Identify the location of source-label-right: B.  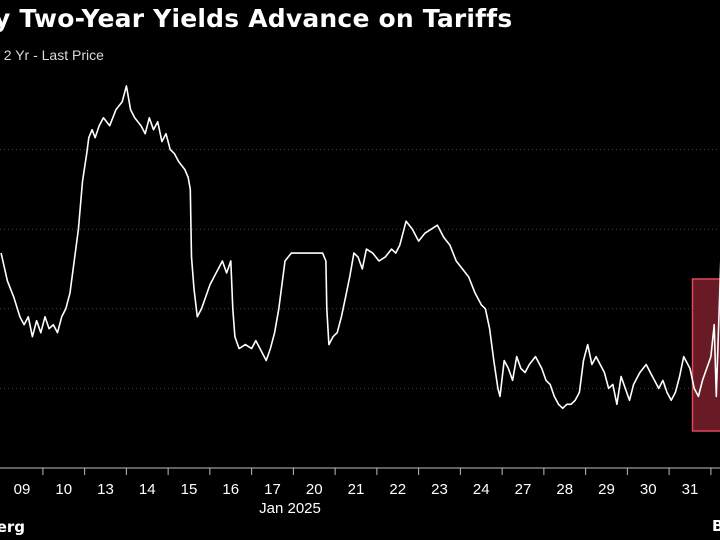
(716, 526).